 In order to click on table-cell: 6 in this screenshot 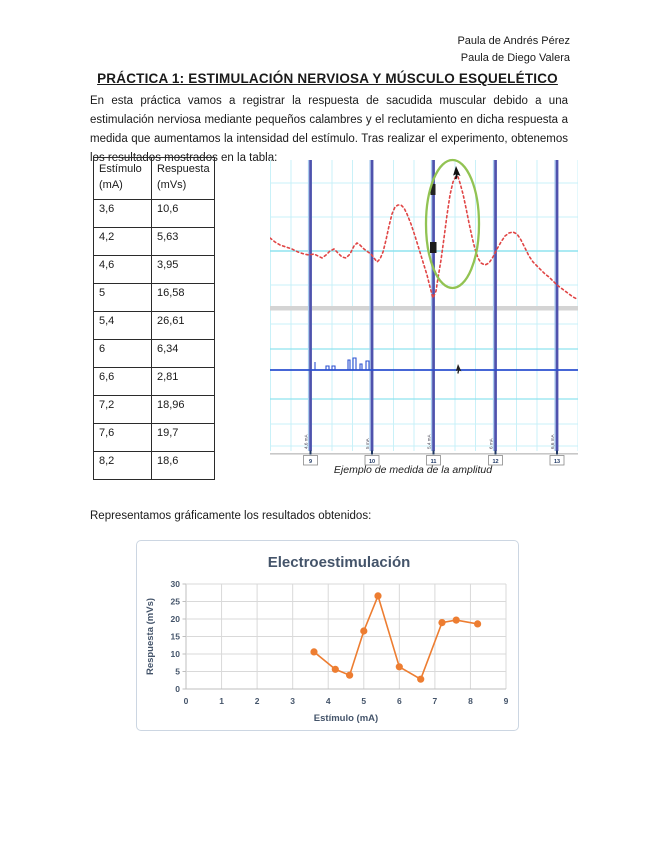, I will do `click(122, 353)`.